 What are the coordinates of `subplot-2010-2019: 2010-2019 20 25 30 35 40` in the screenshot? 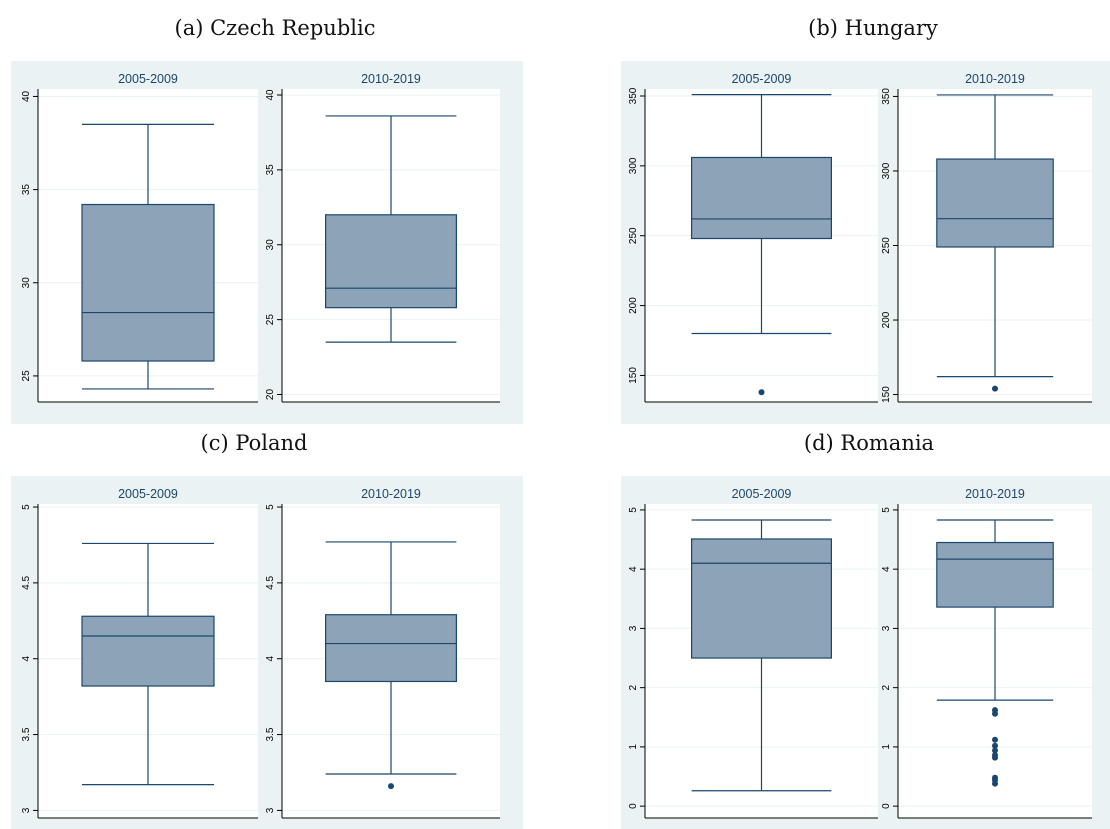 It's located at (382, 237).